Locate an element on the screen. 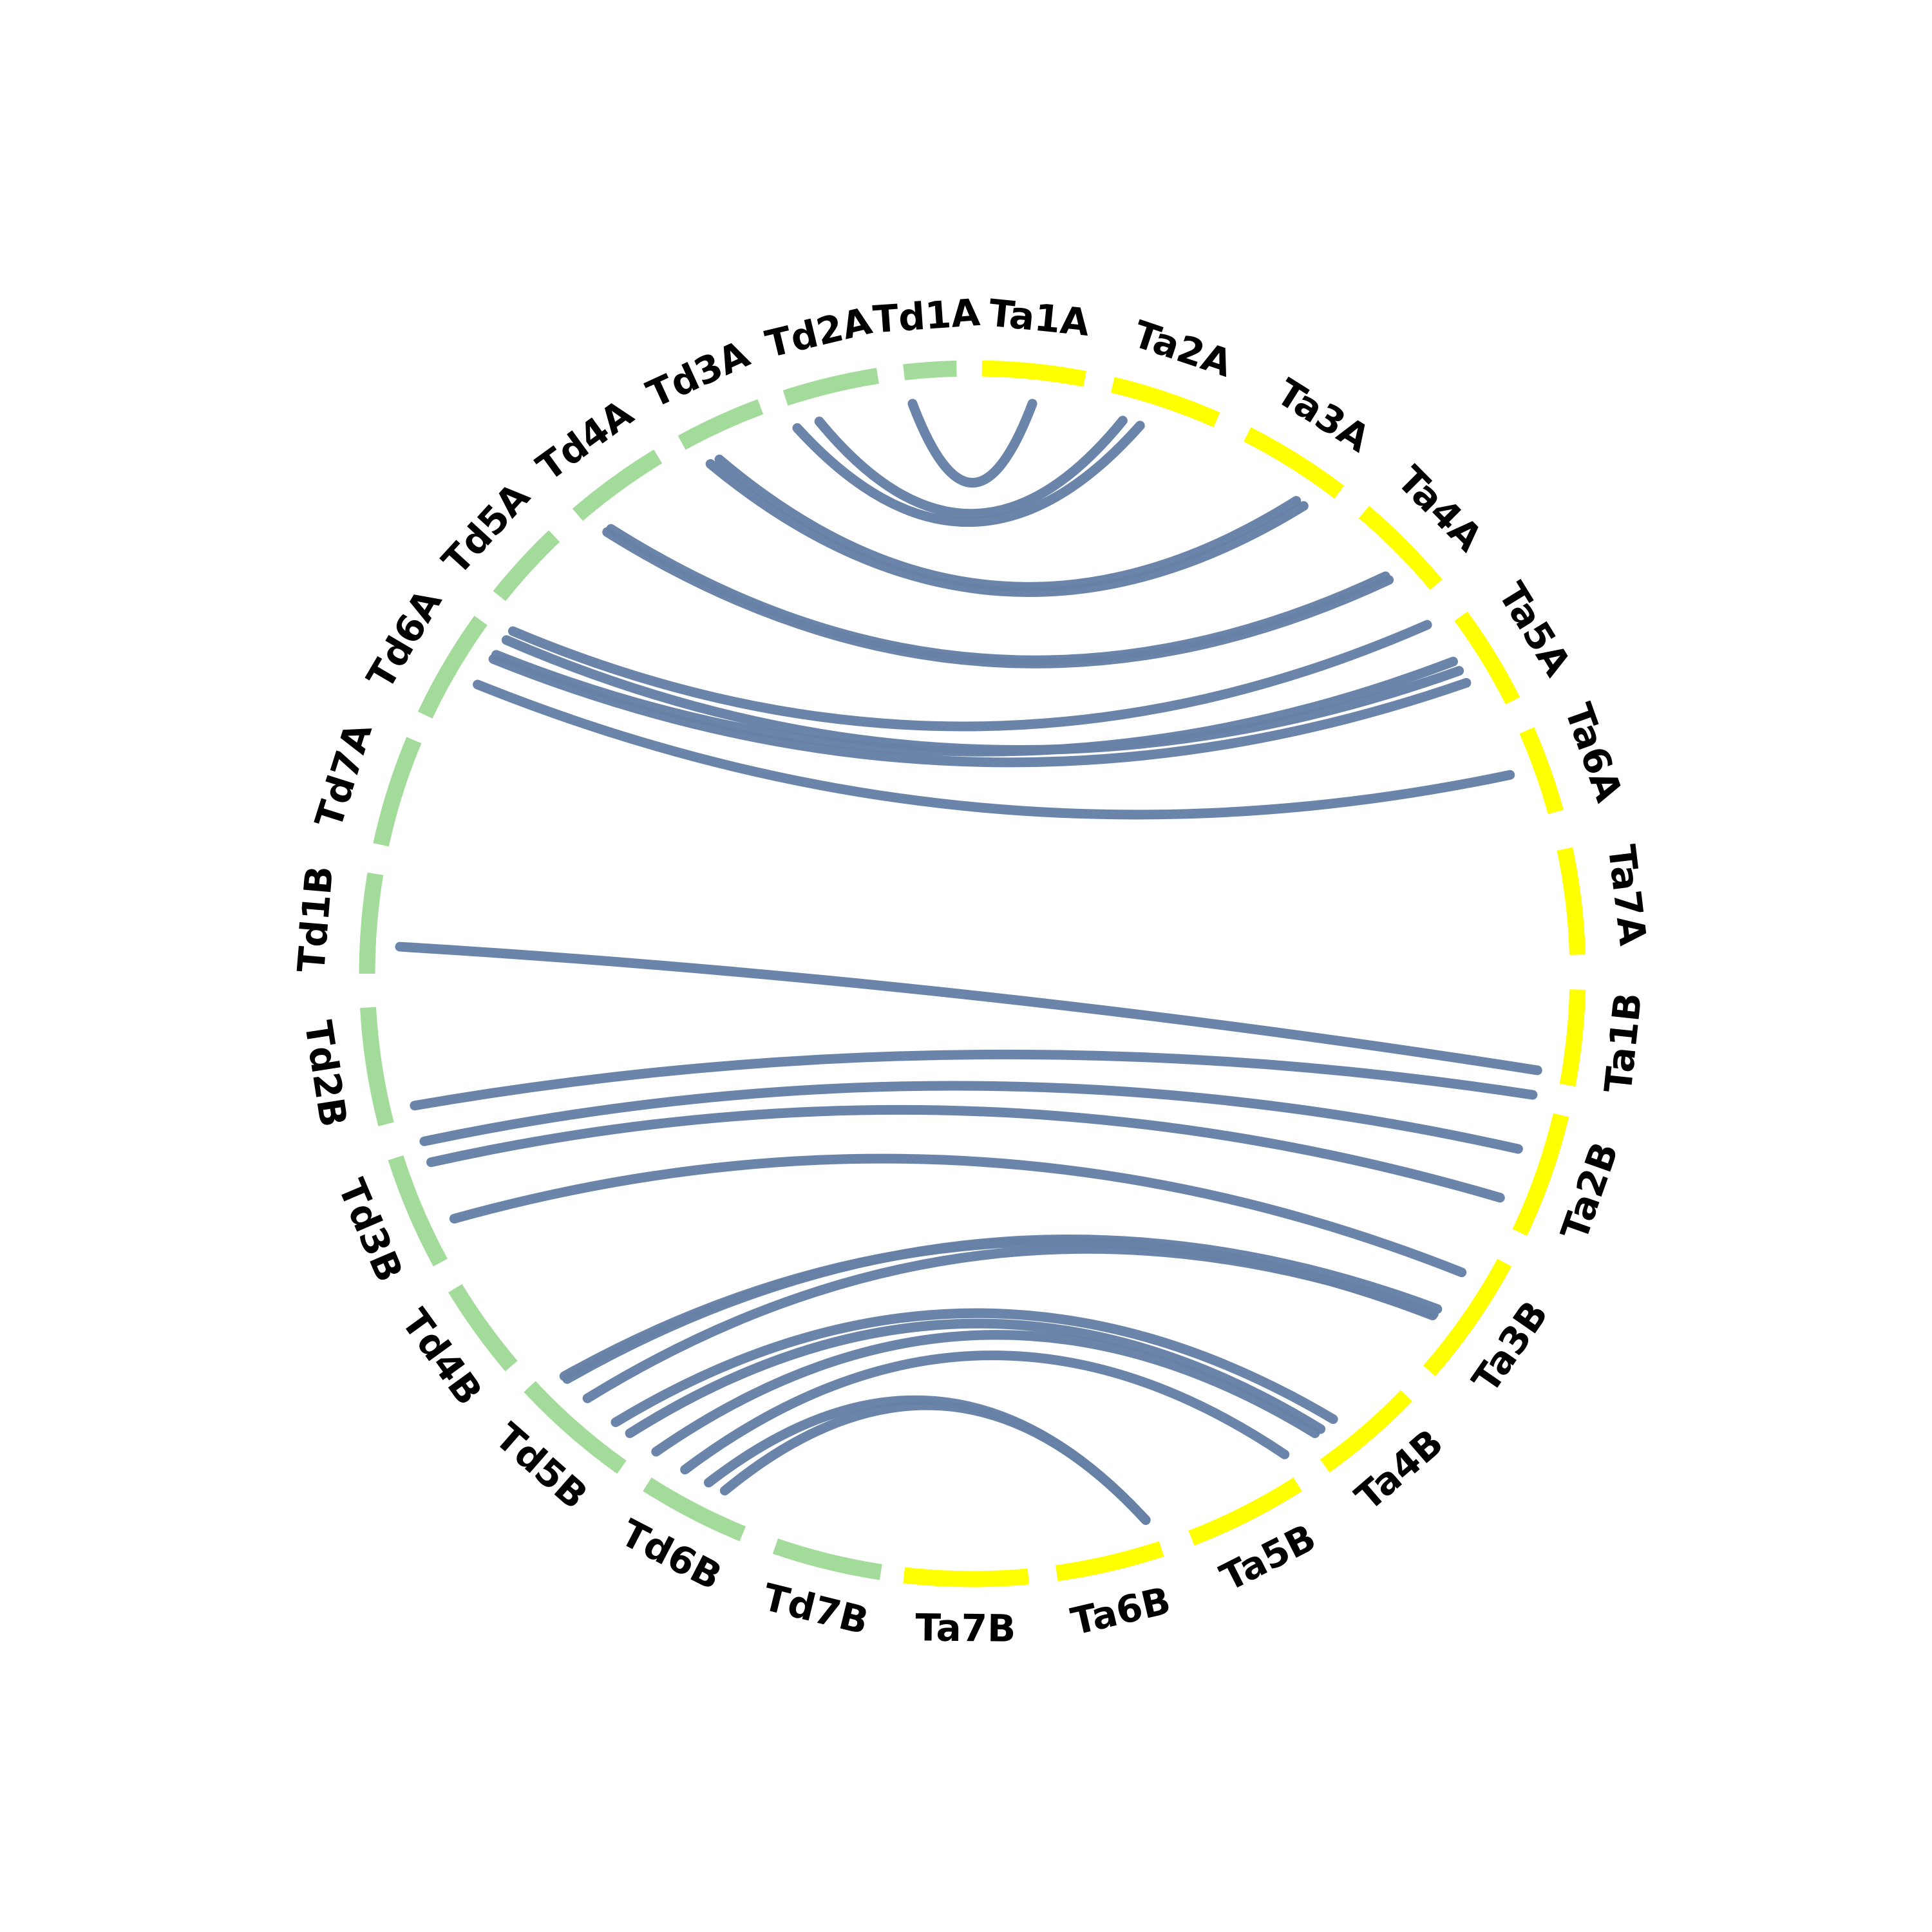  chromosome-arc-td2a is located at coordinates (830, 387).